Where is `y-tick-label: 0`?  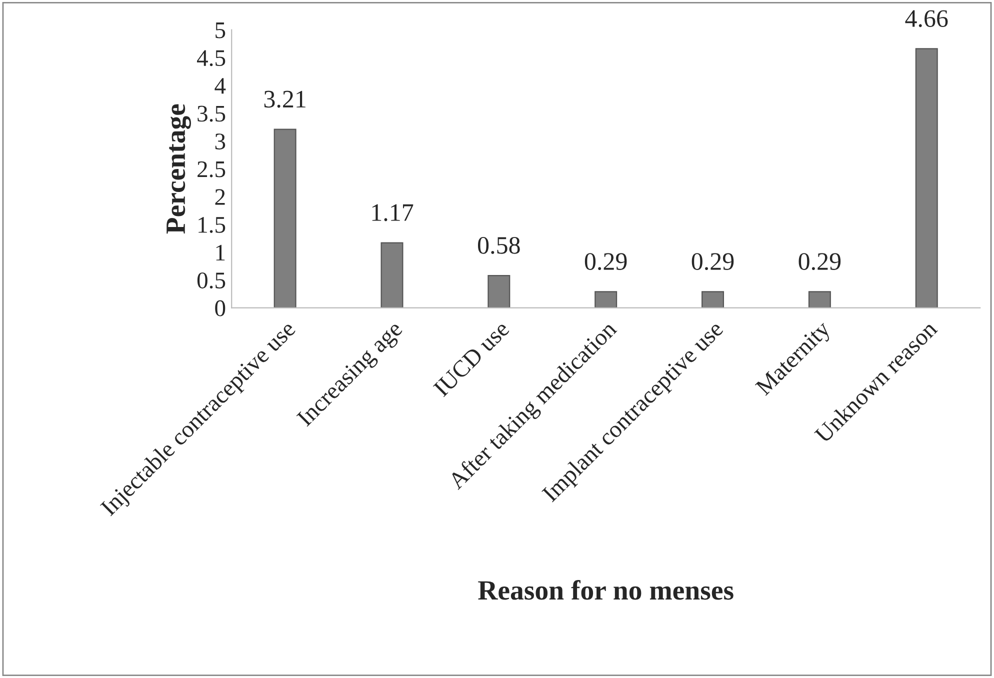 y-tick-label: 0 is located at coordinates (220, 308).